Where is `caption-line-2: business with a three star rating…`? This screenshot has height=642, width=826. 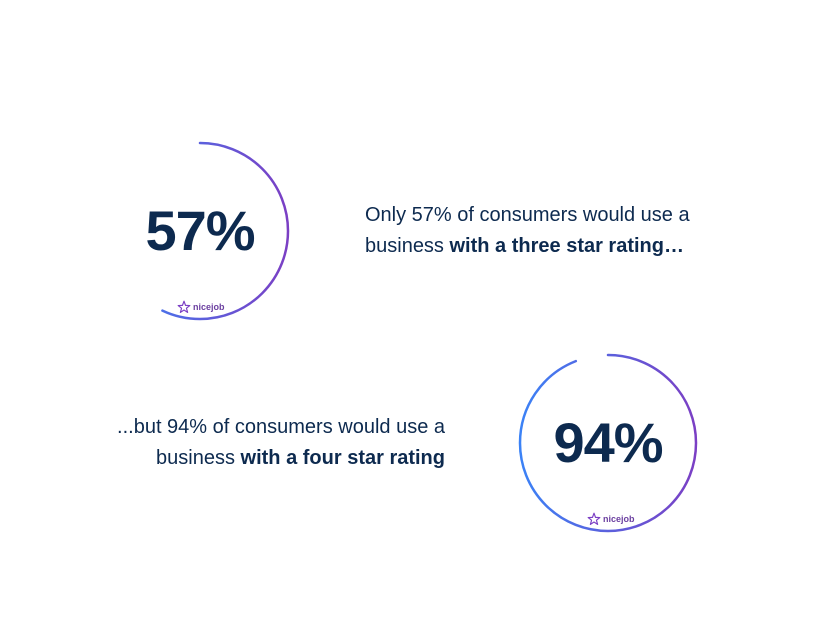
caption-line-2: business with a three star rating… is located at coordinates (527, 246).